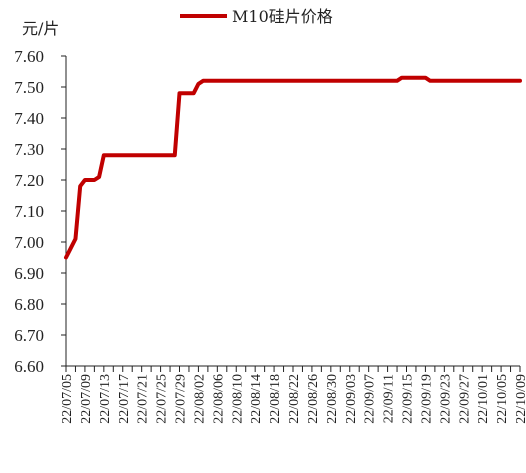 Image resolution: width=526 pixels, height=473 pixels. I want to click on x-tick-label: 22/09/19, so click(426, 399).